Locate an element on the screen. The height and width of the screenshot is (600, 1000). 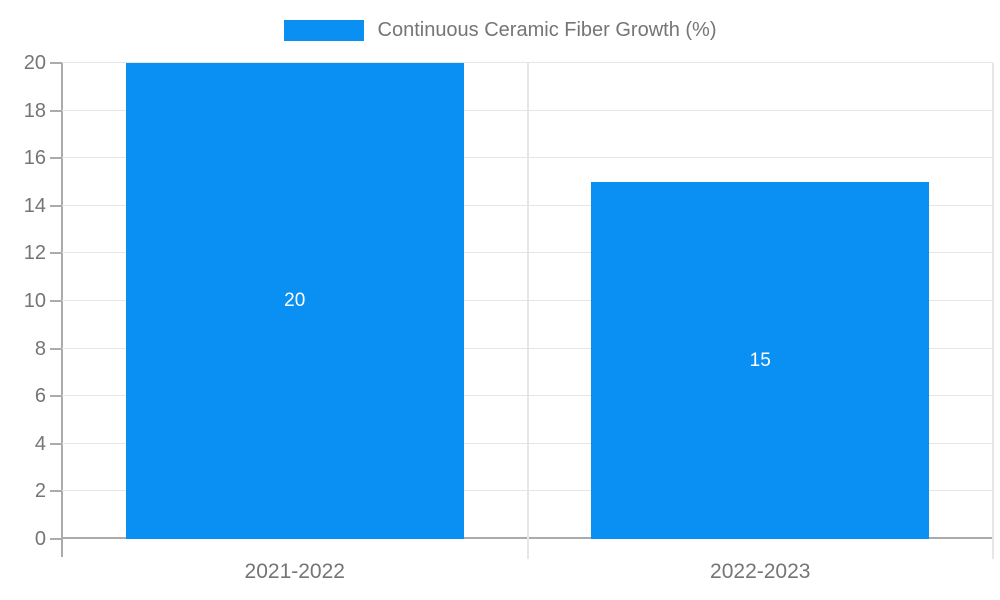
y-tick-label: 4 is located at coordinates (40, 443).